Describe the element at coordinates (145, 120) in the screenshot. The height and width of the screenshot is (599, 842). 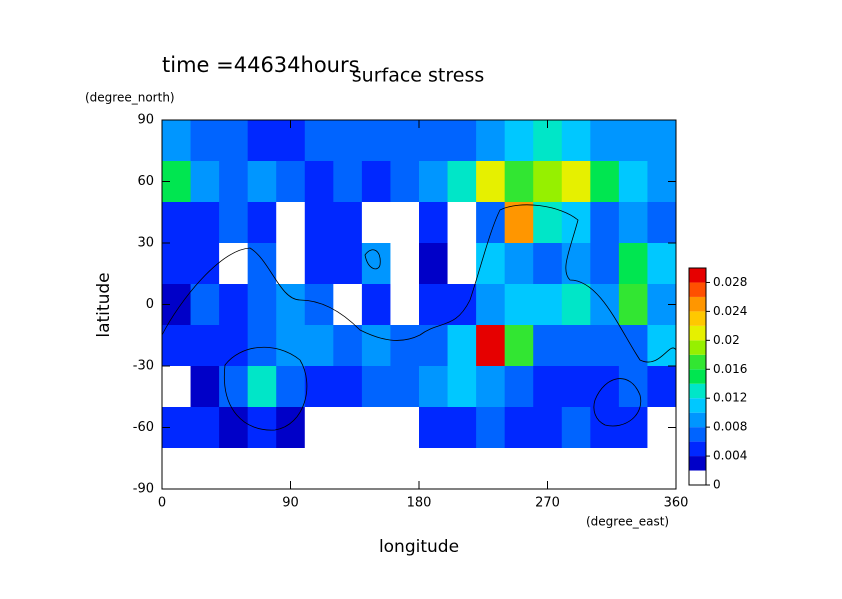
I see `y-tick-label: 90` at that location.